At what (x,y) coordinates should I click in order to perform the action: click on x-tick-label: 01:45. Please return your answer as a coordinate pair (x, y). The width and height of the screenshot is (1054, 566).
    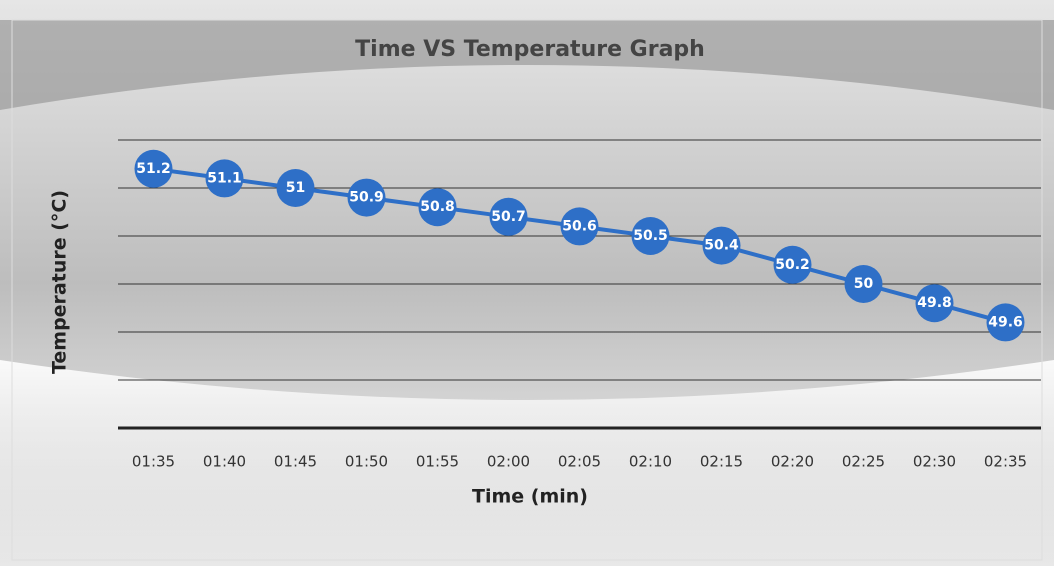
    Looking at the image, I should click on (295, 462).